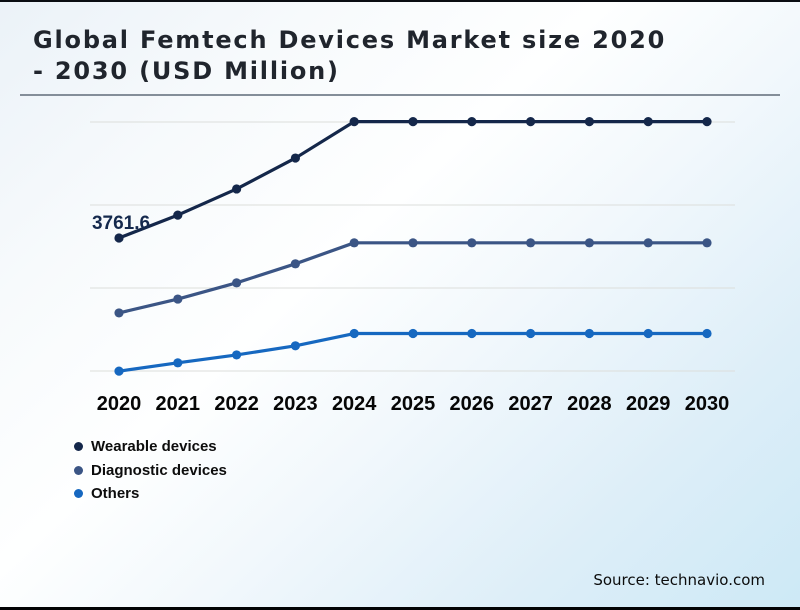 This screenshot has height=610, width=800. Describe the element at coordinates (295, 346) in the screenshot. I see `data-point-others-2023` at that location.